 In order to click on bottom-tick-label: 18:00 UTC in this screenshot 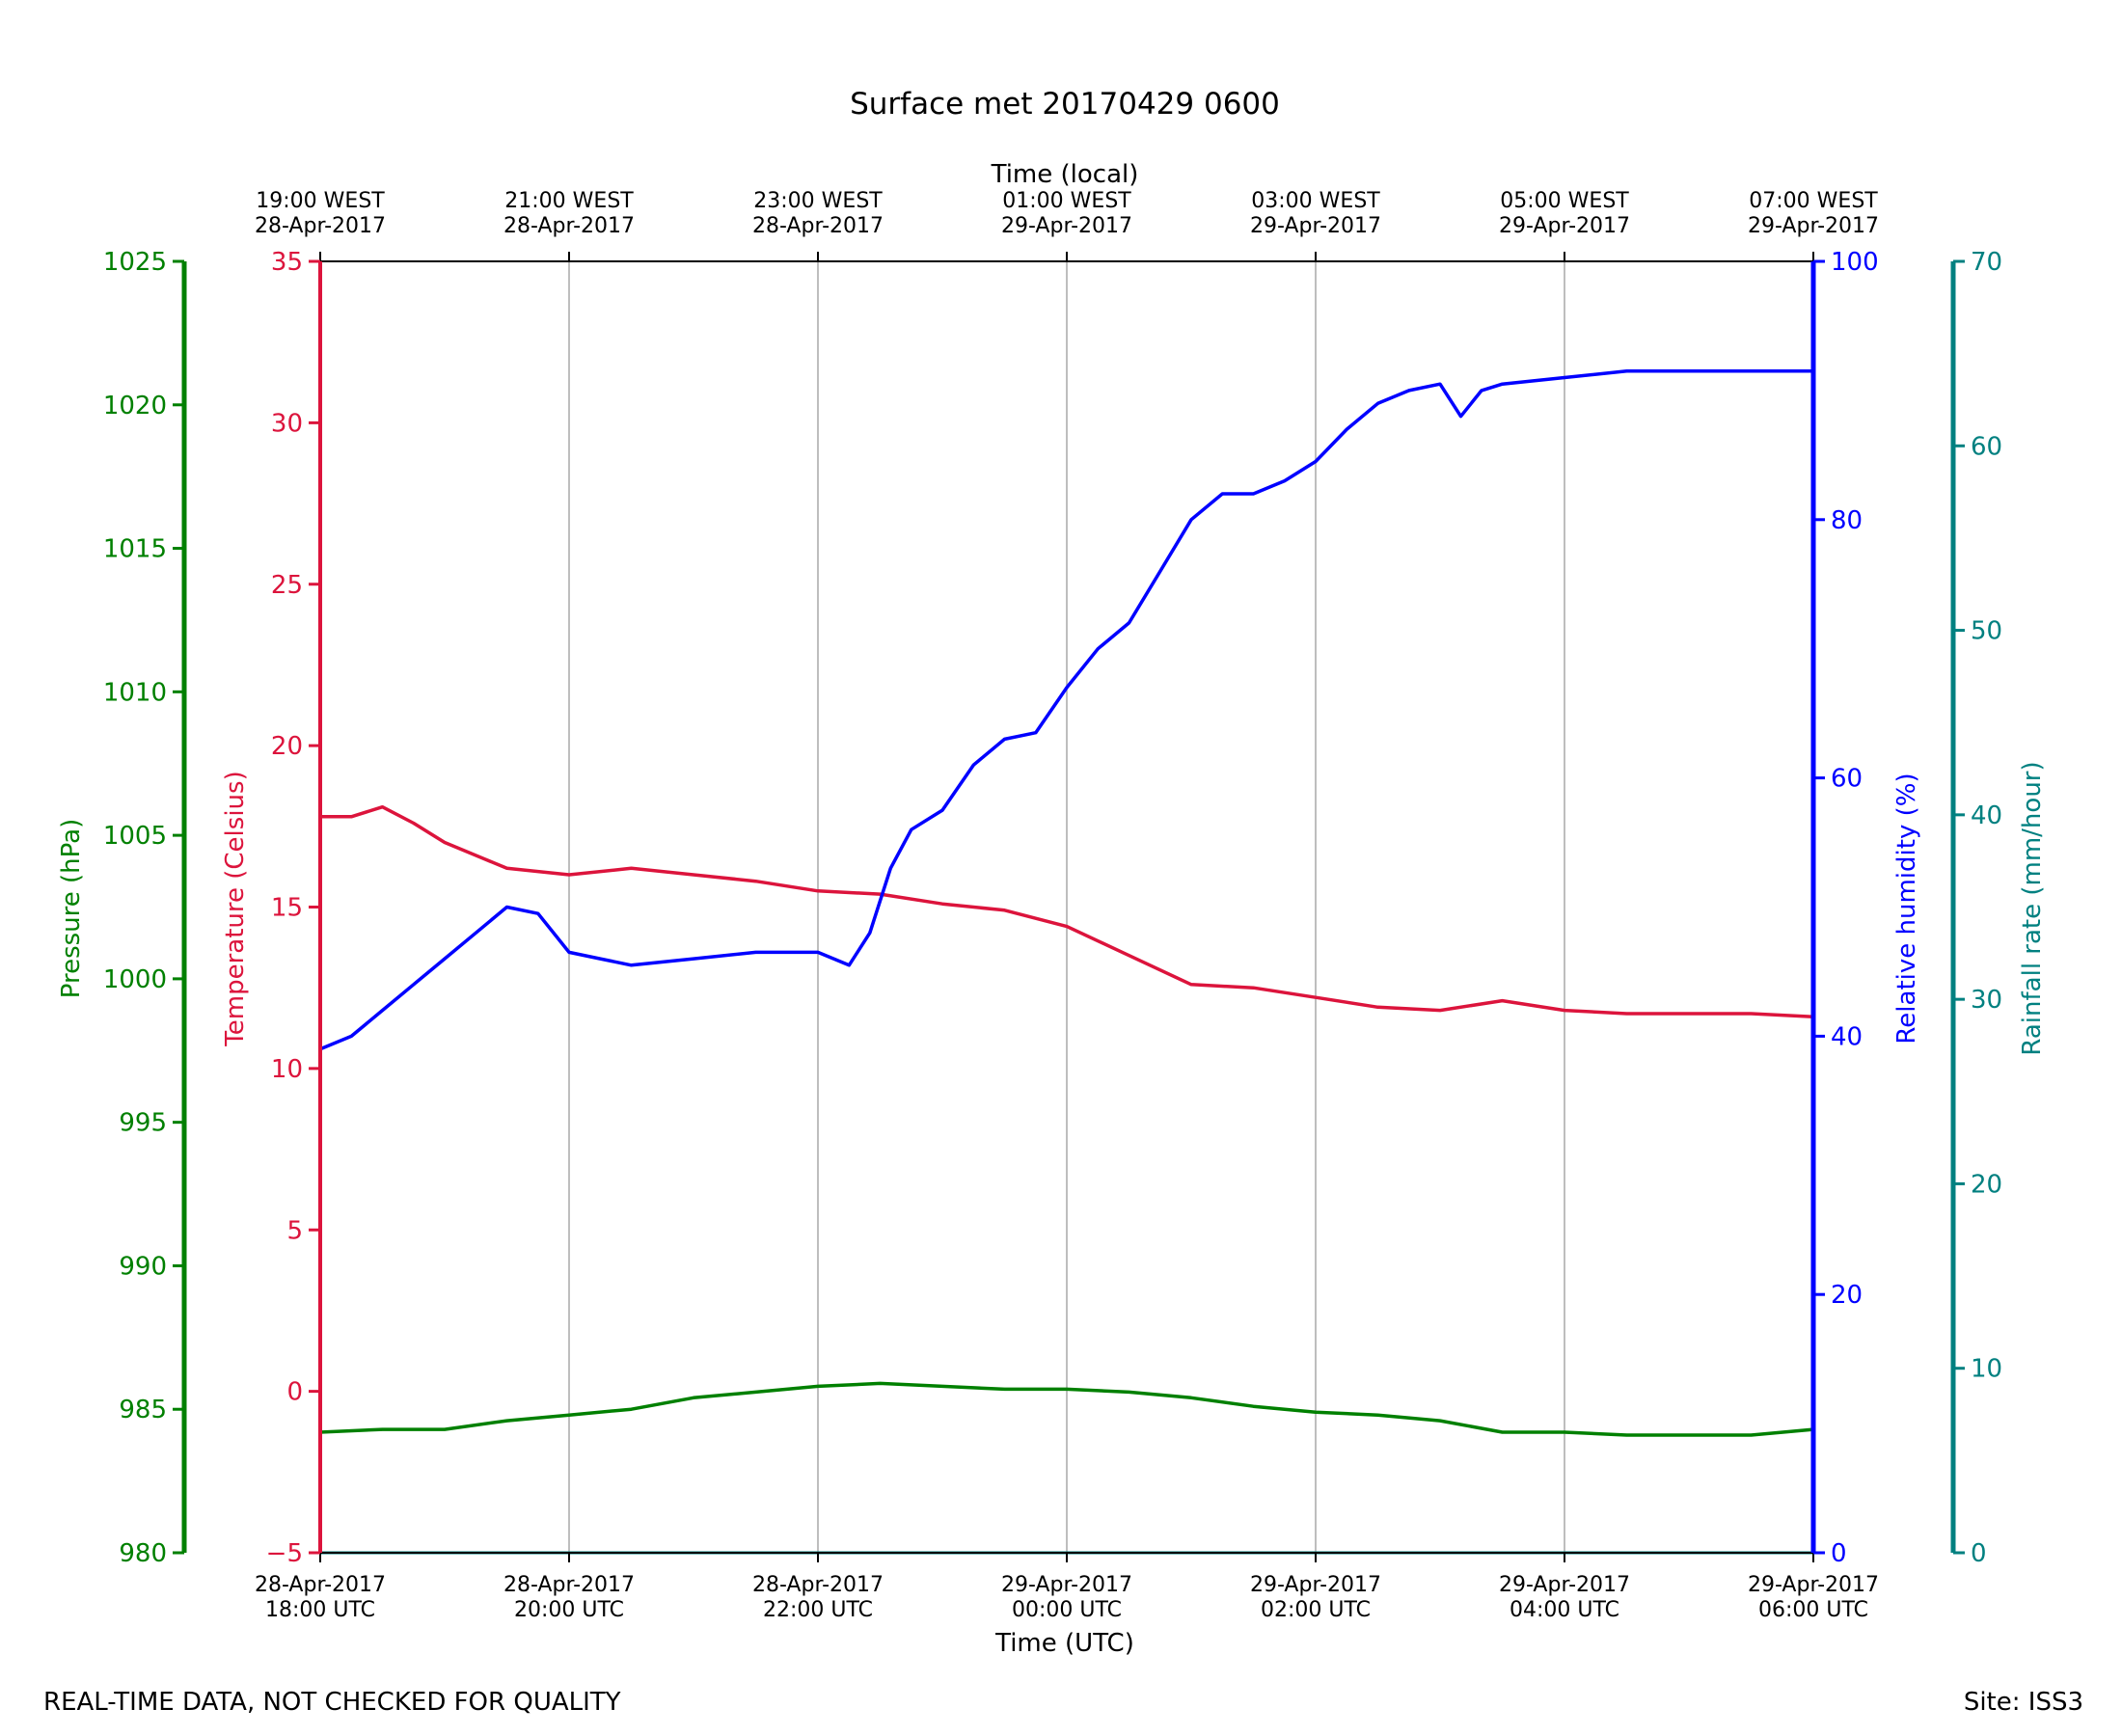, I will do `click(320, 1610)`.